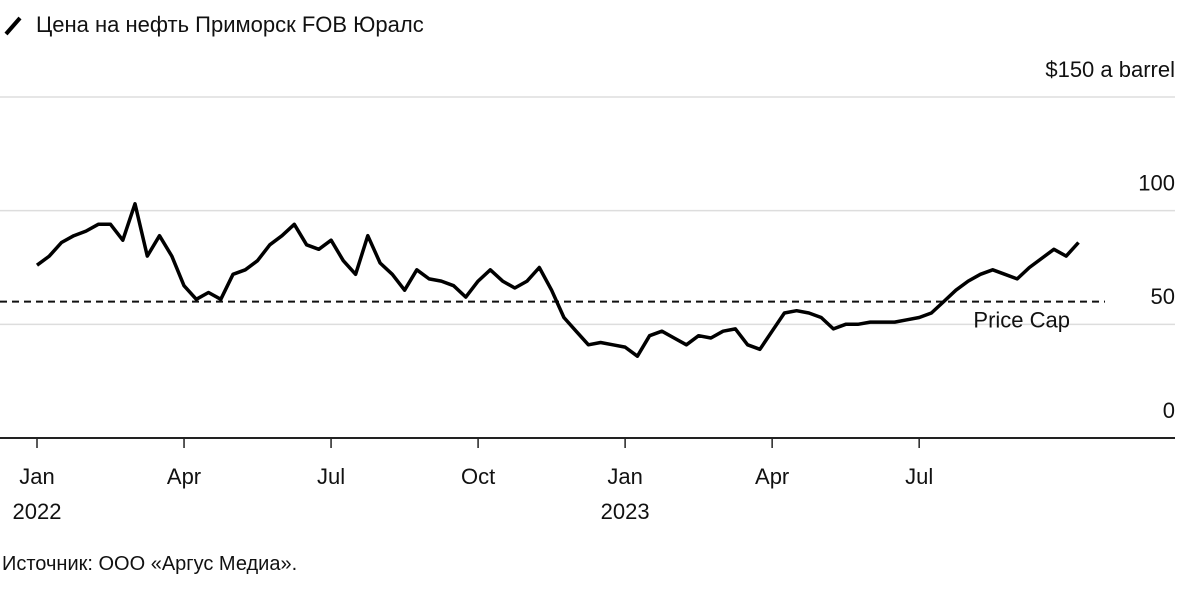 The height and width of the screenshot is (600, 1200). What do you see at coordinates (149, 564) in the screenshot?
I see `source: Источник: ООО «Аргус Медиа».` at bounding box center [149, 564].